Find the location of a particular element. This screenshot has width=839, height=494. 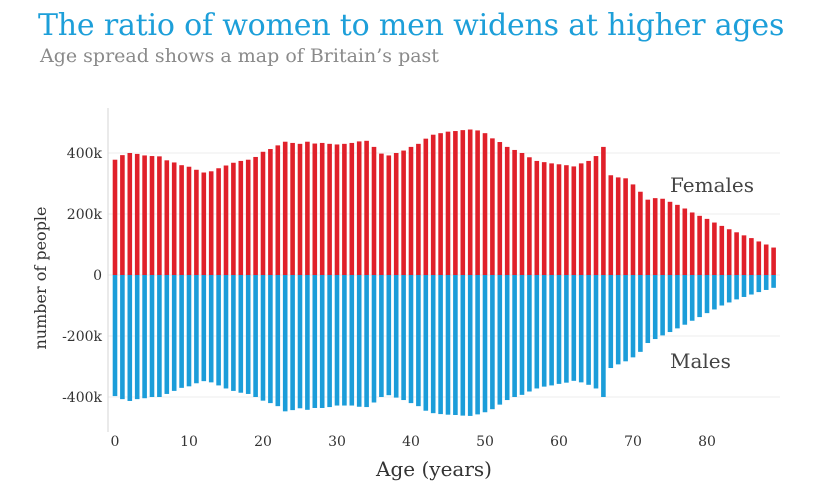

x-tick-label: 40 is located at coordinates (411, 442).